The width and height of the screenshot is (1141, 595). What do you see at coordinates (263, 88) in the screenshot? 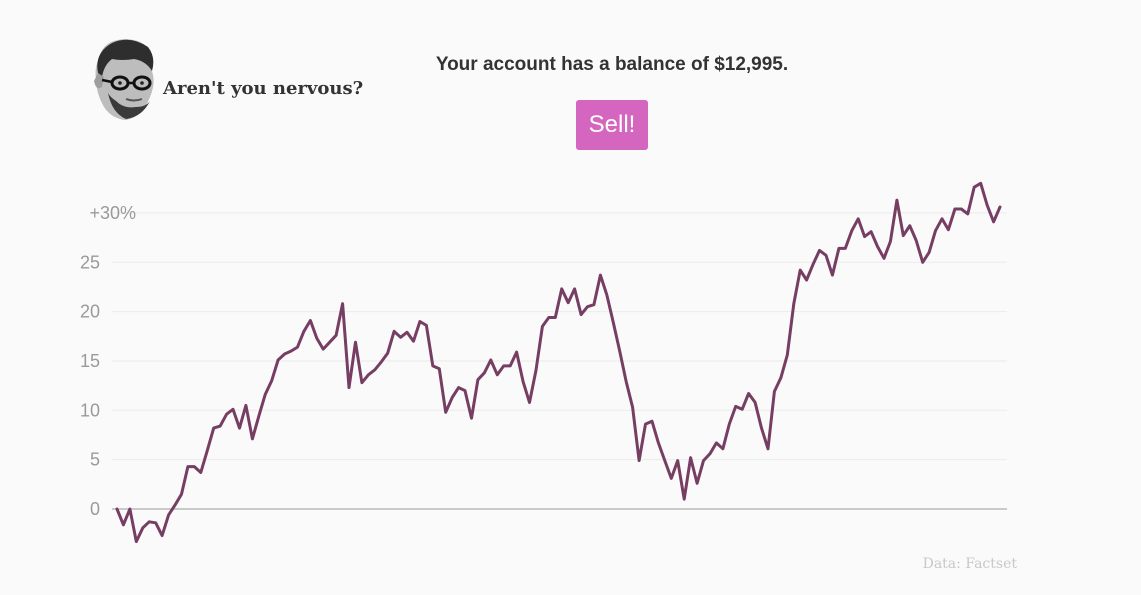
I see `speech-text: Aren't you nervous?` at bounding box center [263, 88].